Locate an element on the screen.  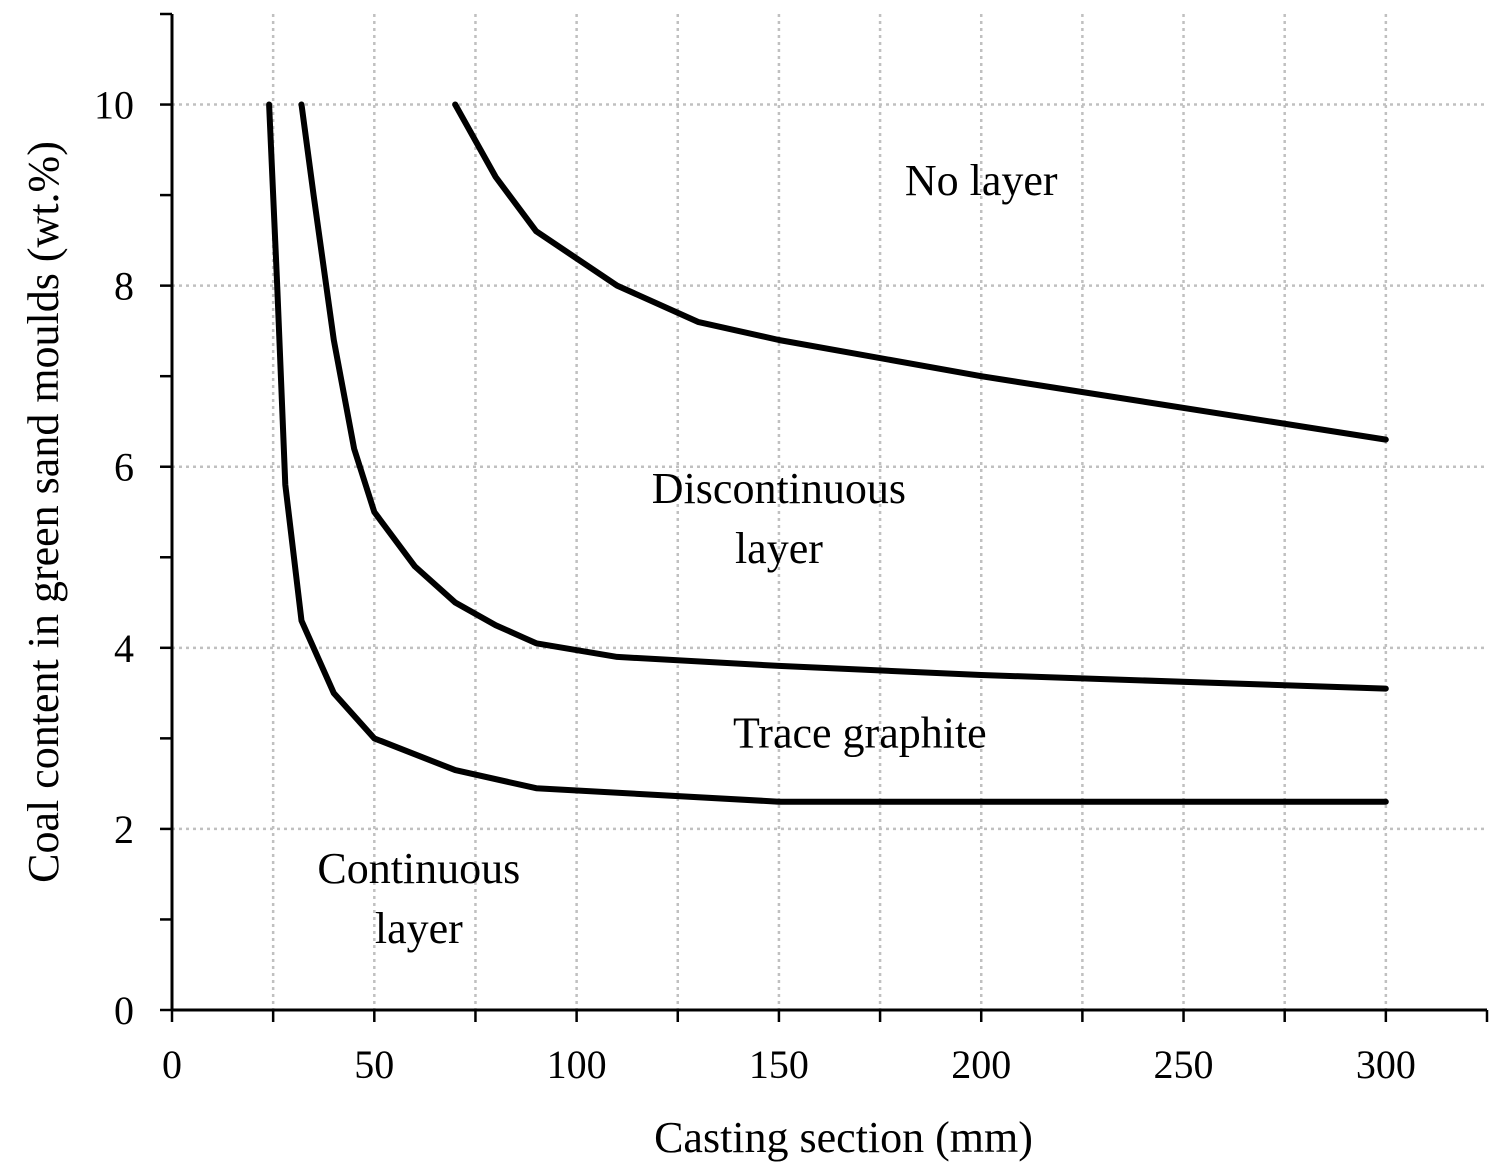
x-tick-label: 150 is located at coordinates (779, 1064).